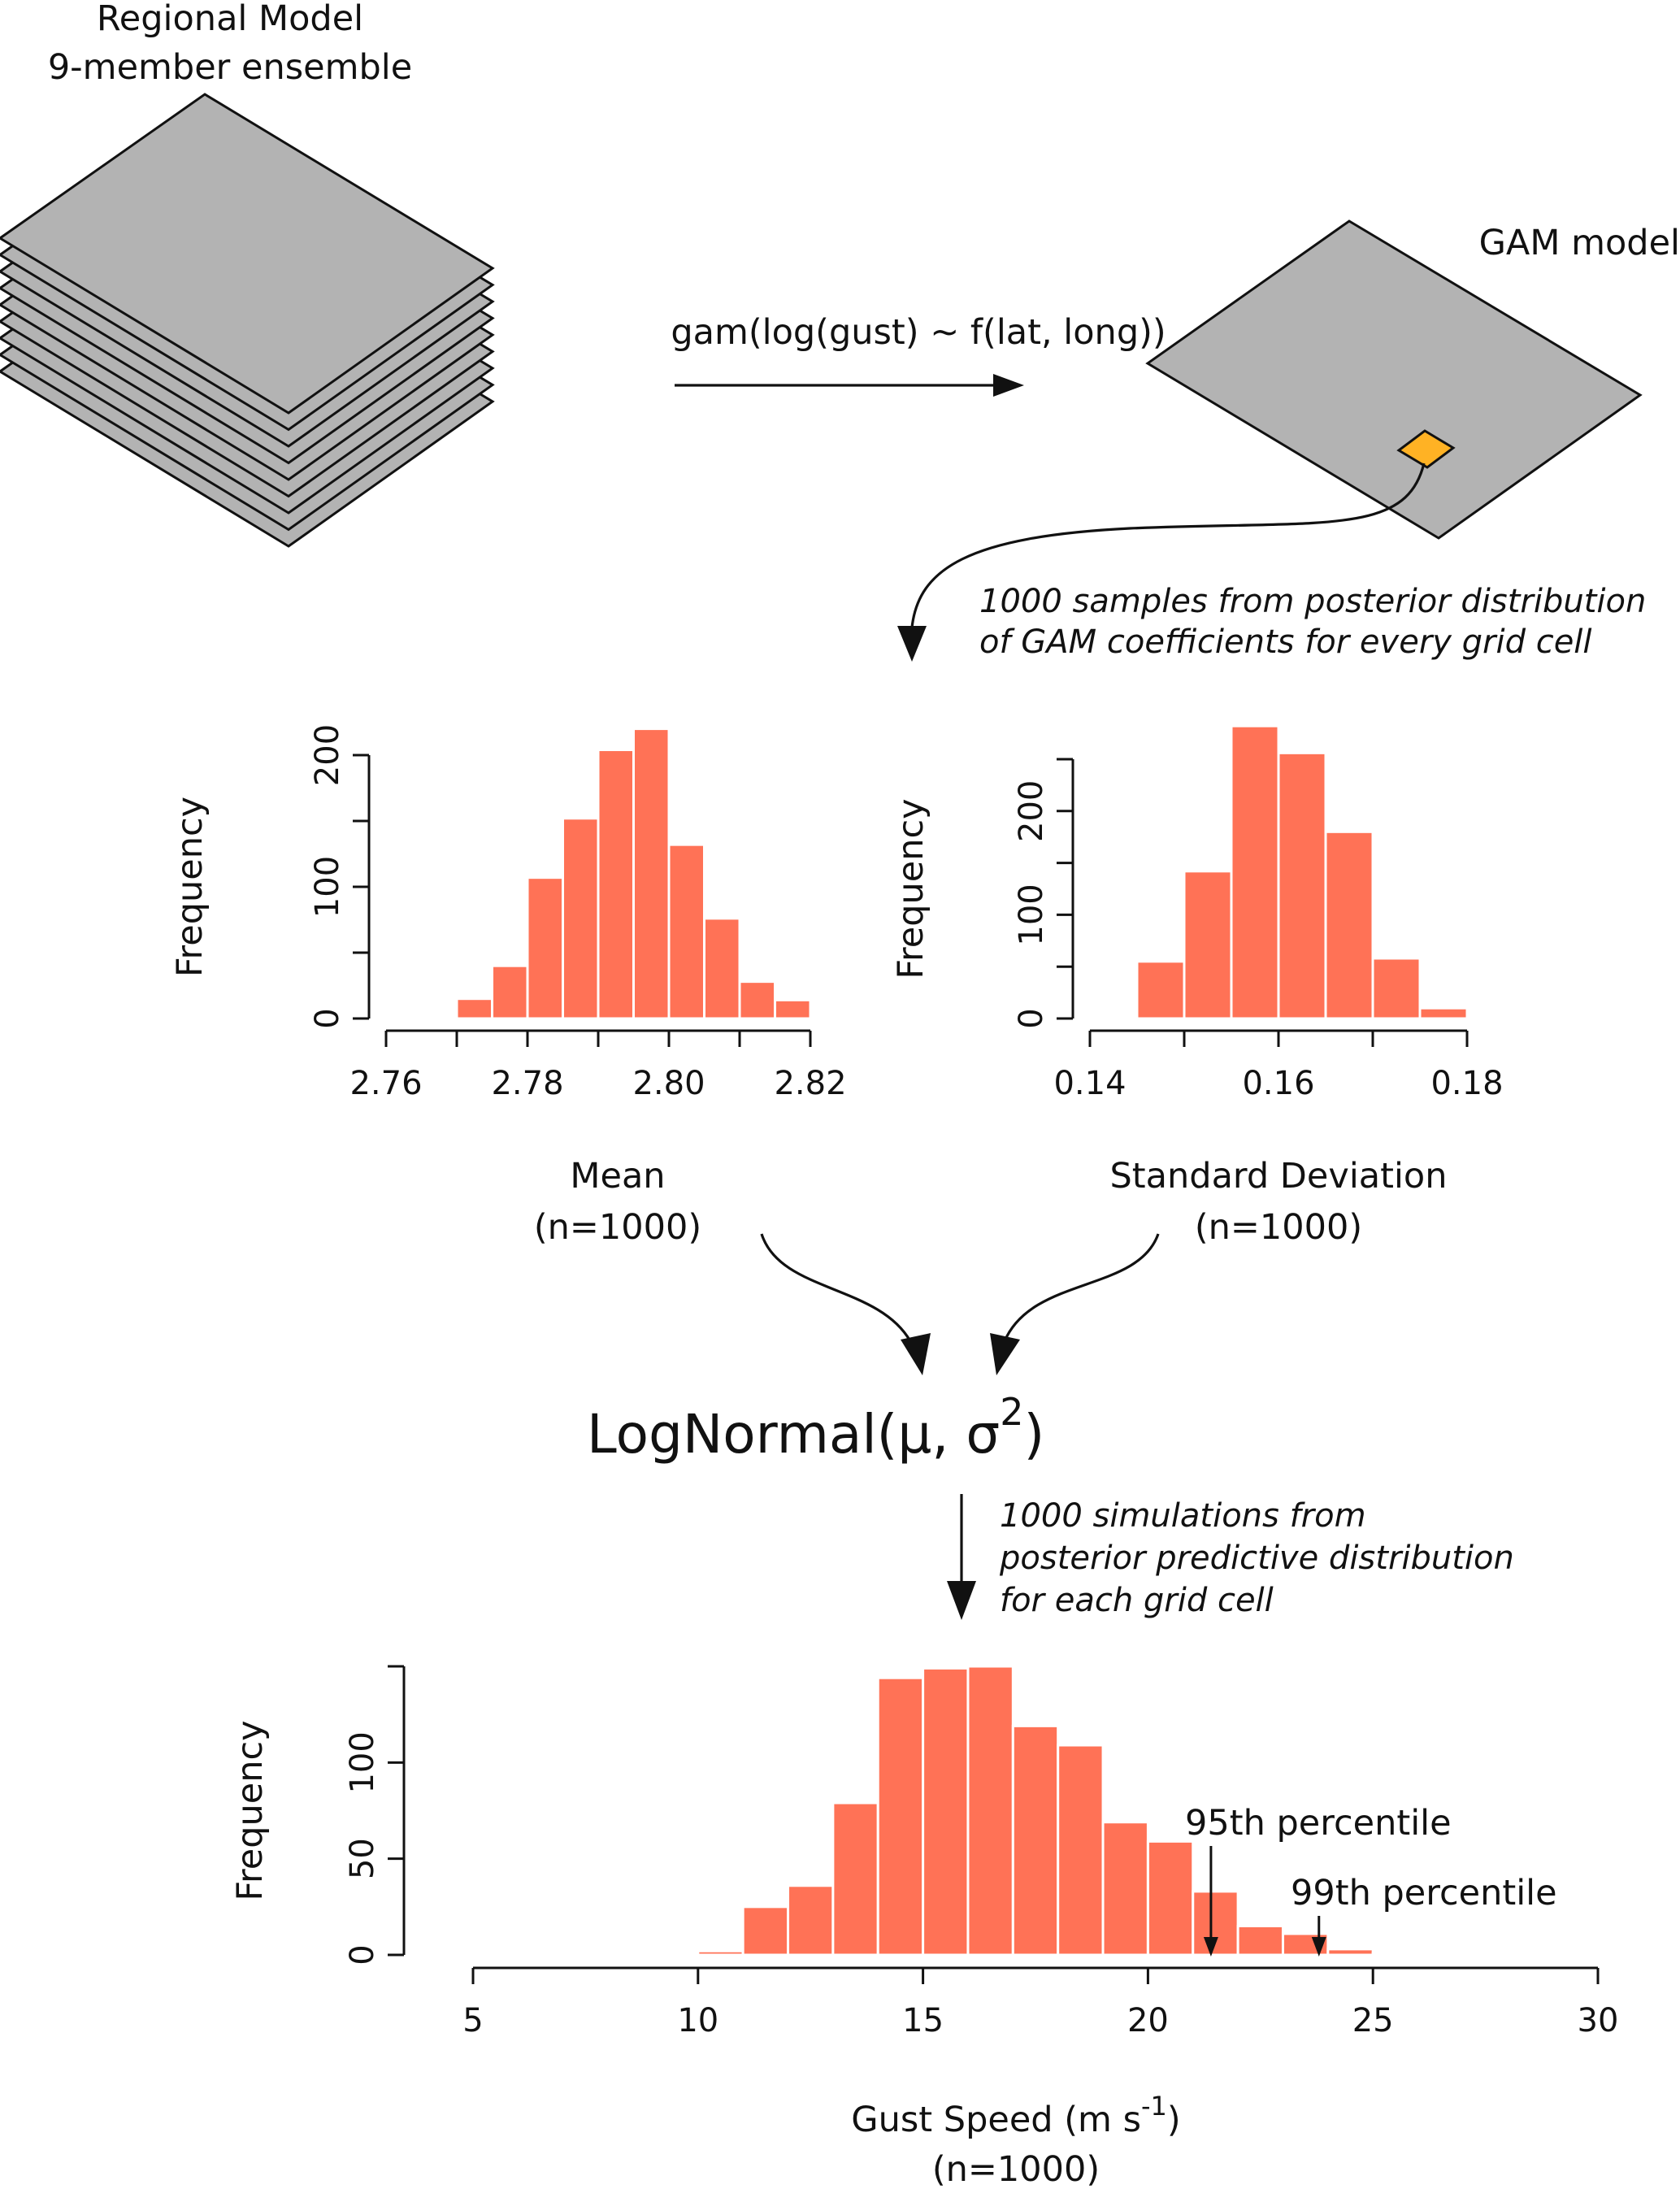  Describe the element at coordinates (1285, 642) in the screenshot. I see `posterior-note-line2: of GAM coefficients for every grid cell` at that location.